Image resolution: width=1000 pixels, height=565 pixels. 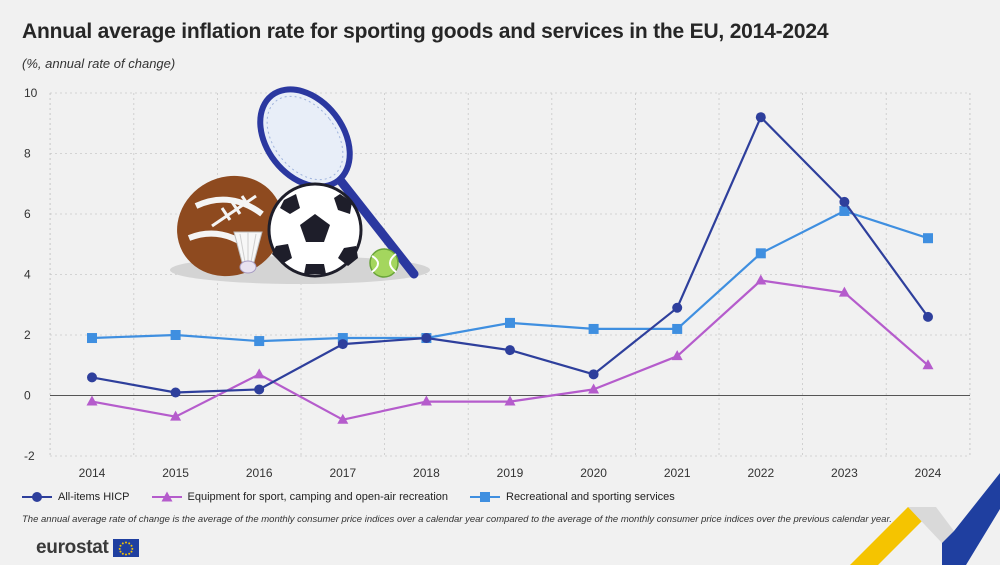 I want to click on x-tick-label: 2019, so click(x=510, y=473).